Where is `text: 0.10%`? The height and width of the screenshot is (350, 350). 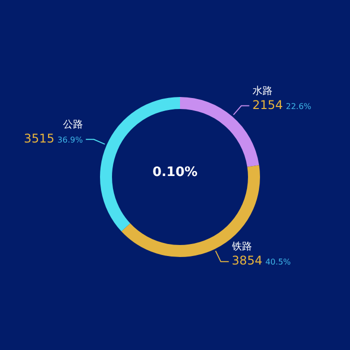
text: 0.10% is located at coordinates (175, 172).